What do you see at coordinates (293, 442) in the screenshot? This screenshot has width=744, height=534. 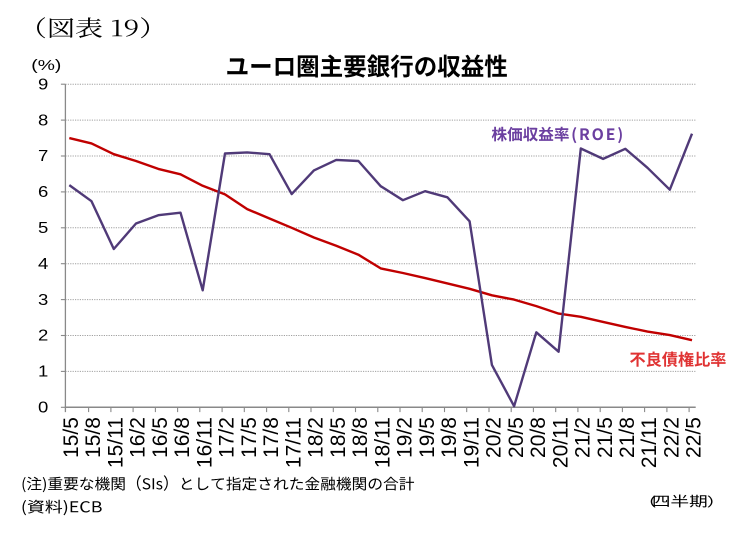 I see `svg-text: 17/11` at bounding box center [293, 442].